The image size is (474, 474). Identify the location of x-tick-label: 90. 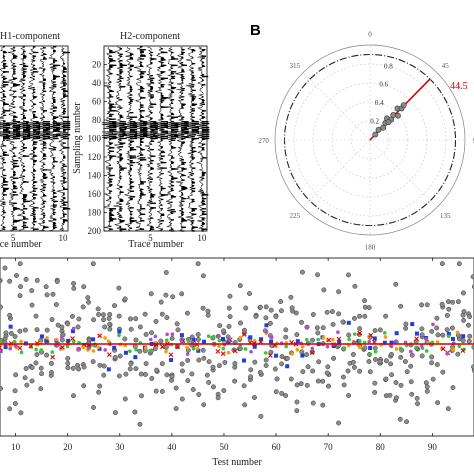
(433, 447).